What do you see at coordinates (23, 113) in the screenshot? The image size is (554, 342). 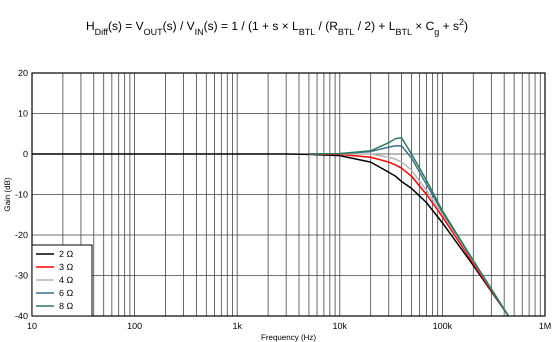 I see `y-tick-label: 10` at bounding box center [23, 113].